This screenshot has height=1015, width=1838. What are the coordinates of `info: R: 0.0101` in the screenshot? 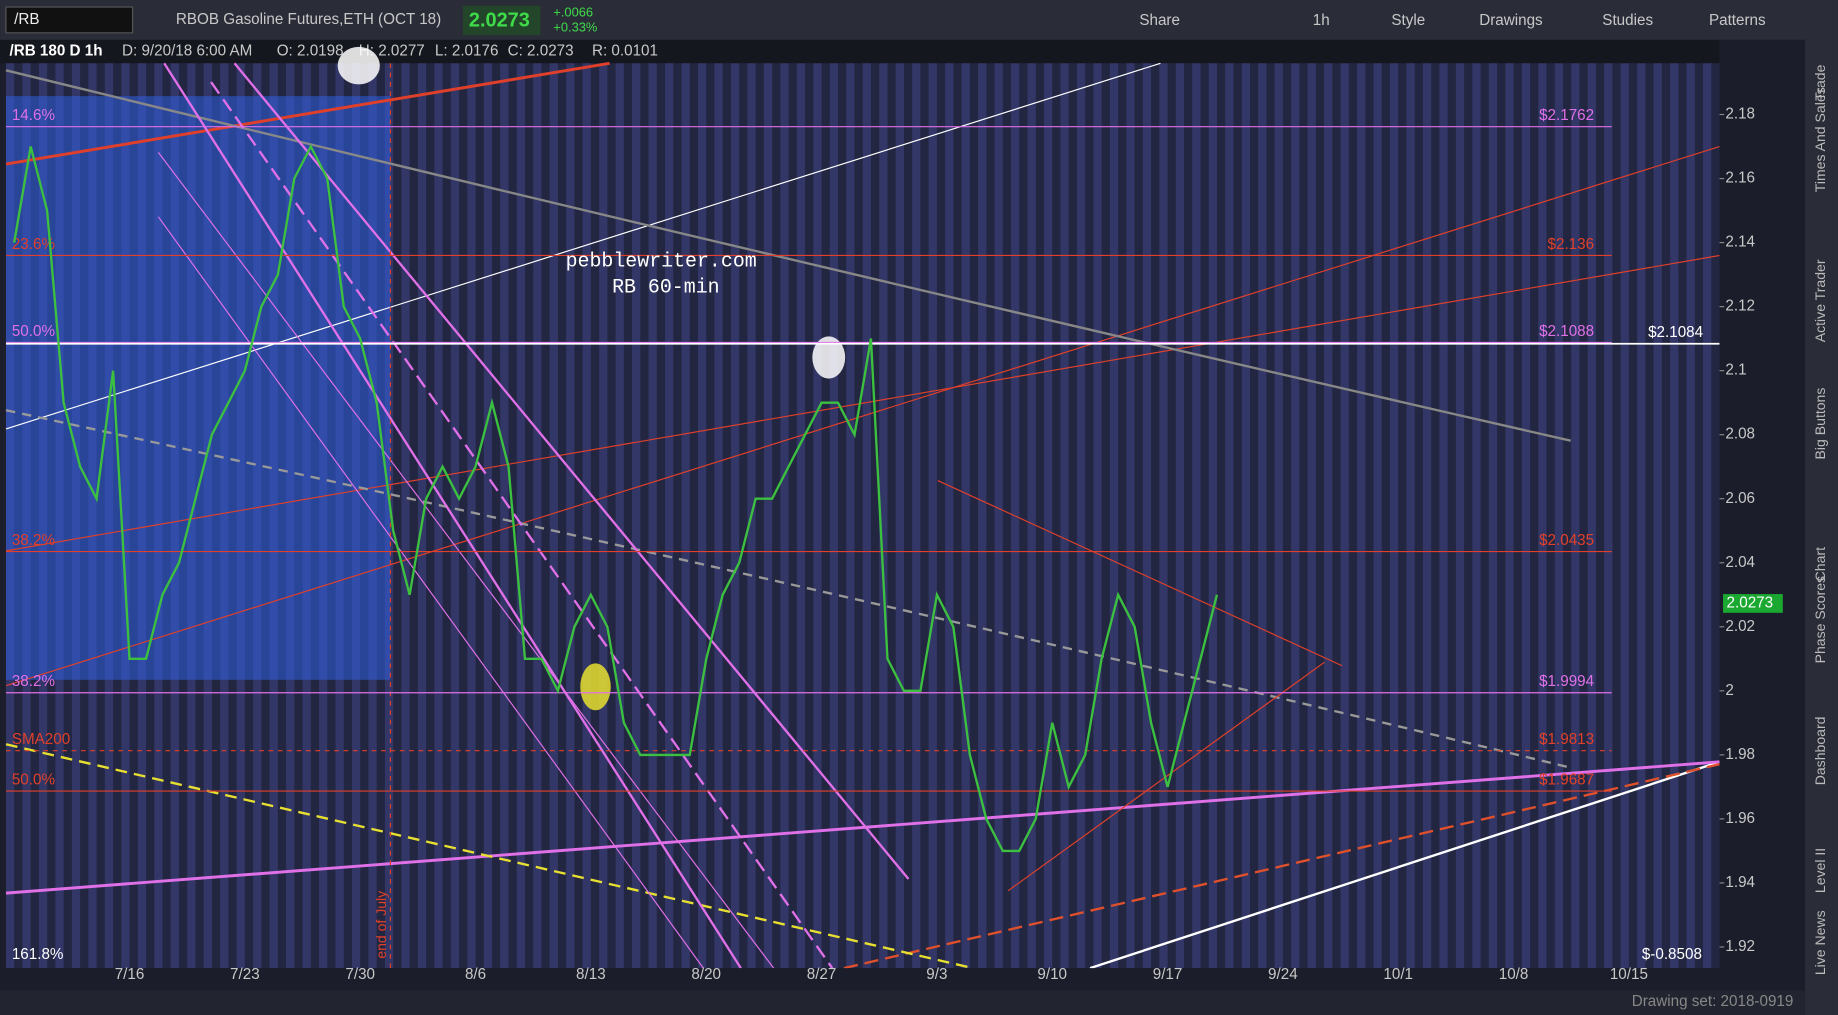 It's located at (625, 51).